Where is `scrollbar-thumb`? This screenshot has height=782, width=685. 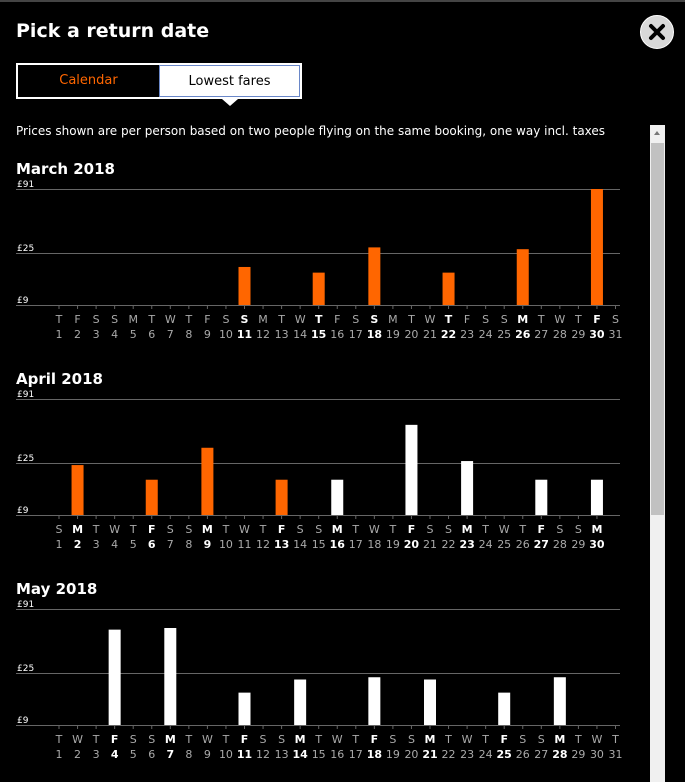 scrollbar-thumb is located at coordinates (657, 329).